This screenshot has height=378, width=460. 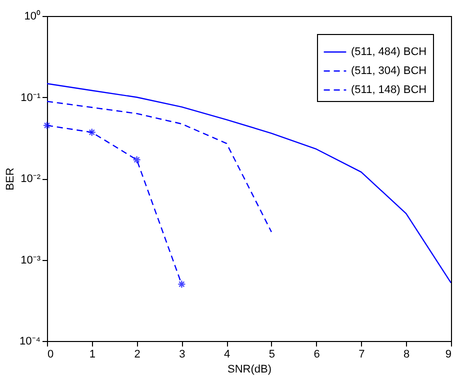 What do you see at coordinates (361, 354) in the screenshot?
I see `x-tick-label: 7` at bounding box center [361, 354].